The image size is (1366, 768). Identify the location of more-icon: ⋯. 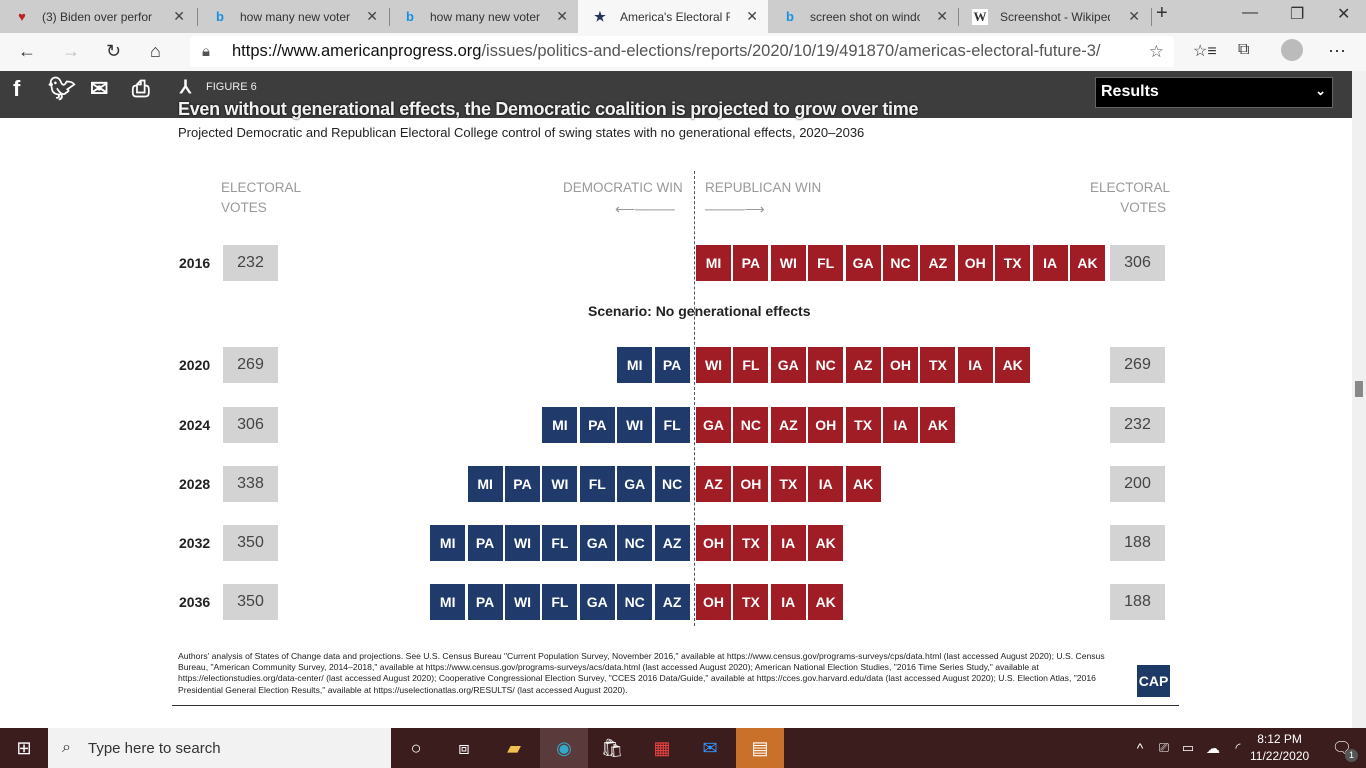
(1337, 51).